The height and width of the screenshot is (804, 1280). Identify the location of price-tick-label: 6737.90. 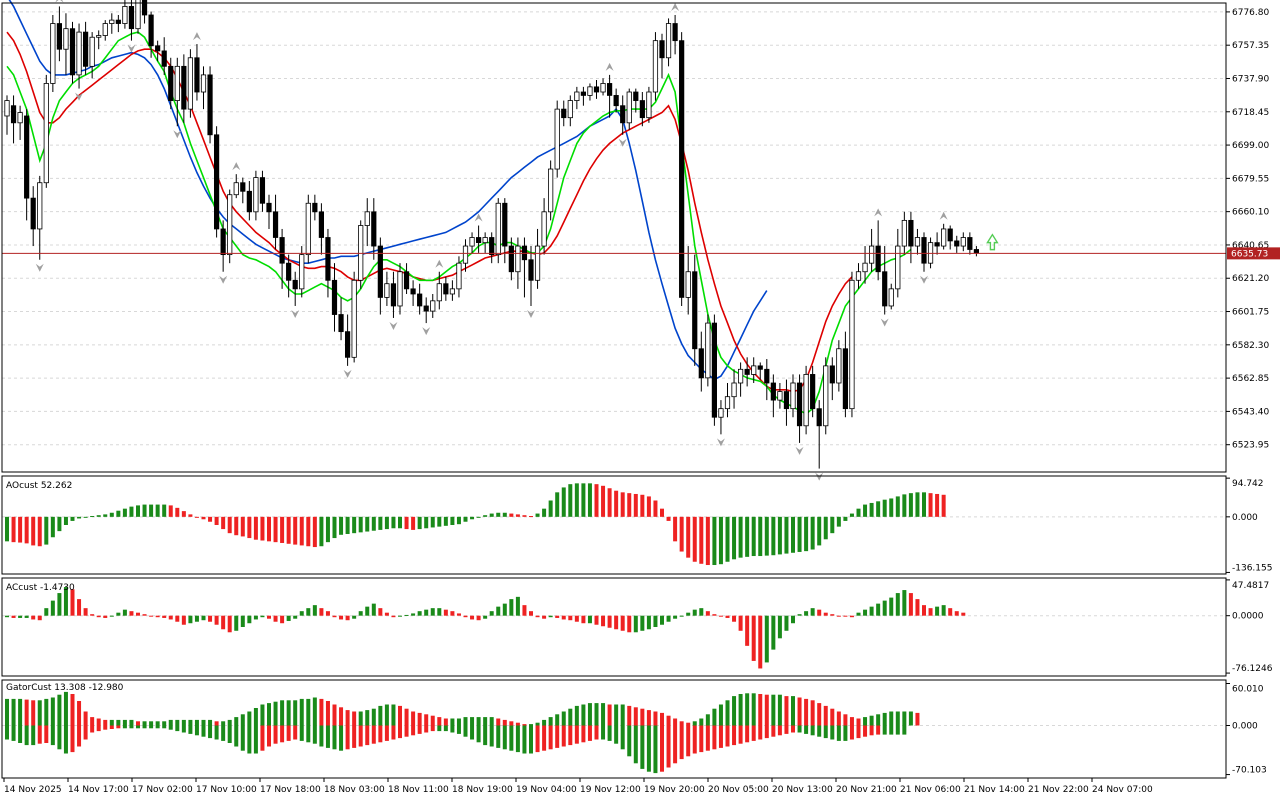
(1250, 79).